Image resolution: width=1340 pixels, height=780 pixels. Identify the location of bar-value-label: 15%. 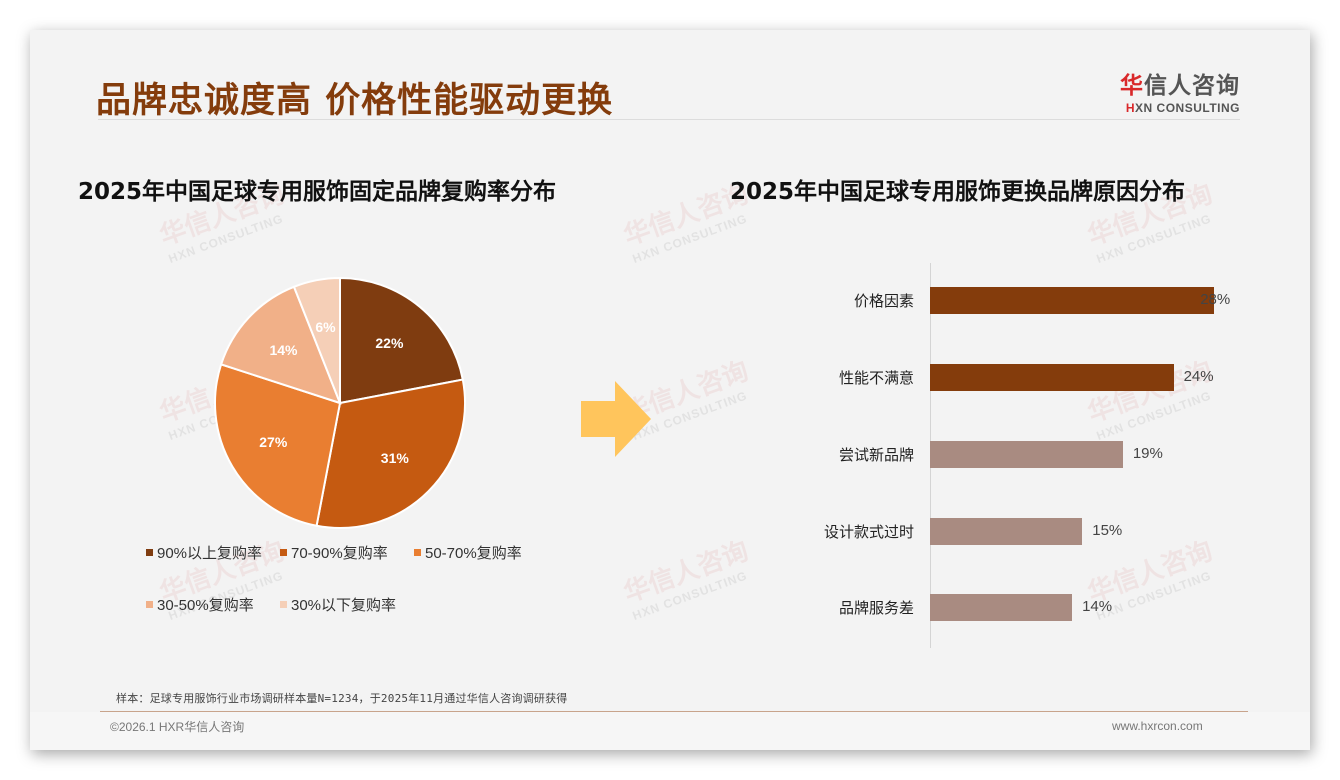
(1107, 530).